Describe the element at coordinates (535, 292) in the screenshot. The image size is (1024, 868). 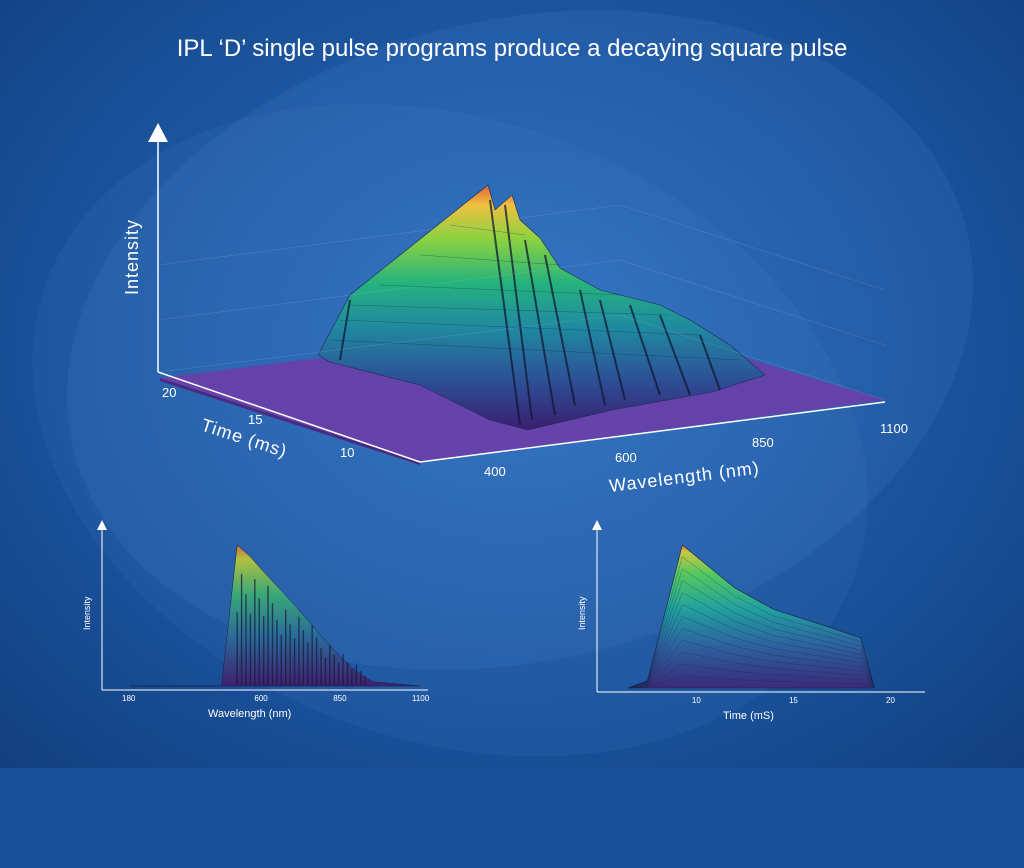
I see `surface-gridlines` at that location.